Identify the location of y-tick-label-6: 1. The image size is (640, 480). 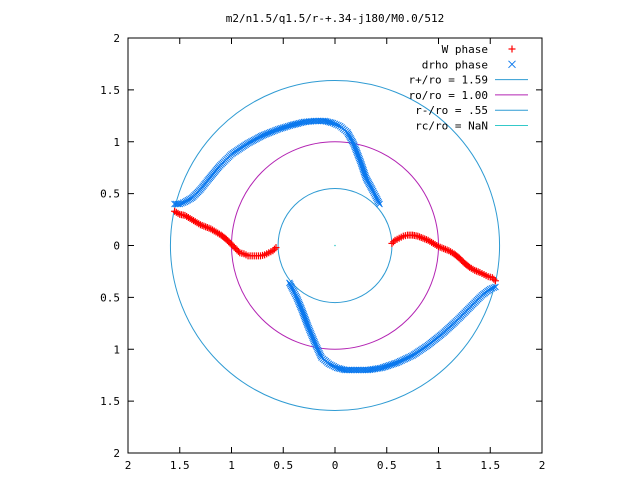
(116, 349).